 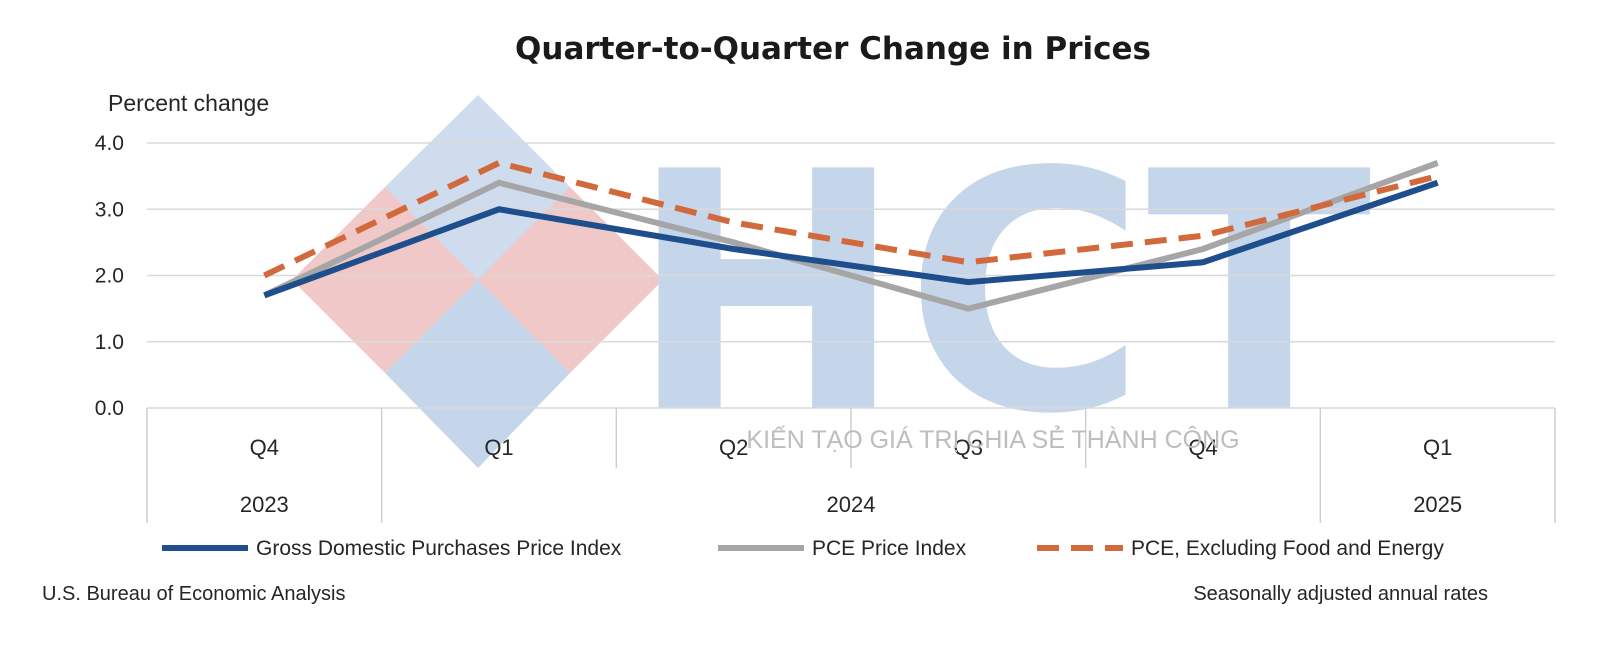 What do you see at coordinates (833, 49) in the screenshot?
I see `chart-title: Quarter-to-Quarter Change in Prices` at bounding box center [833, 49].